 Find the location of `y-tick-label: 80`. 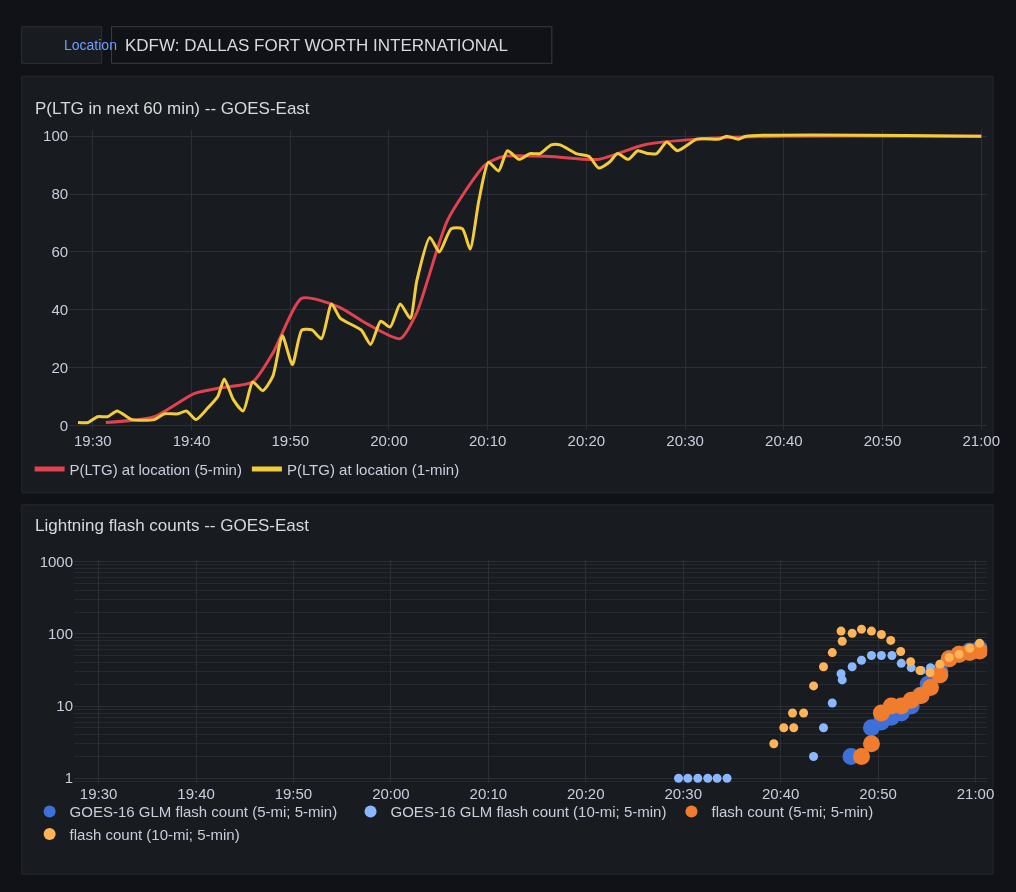

y-tick-label: 80 is located at coordinates (60, 194).